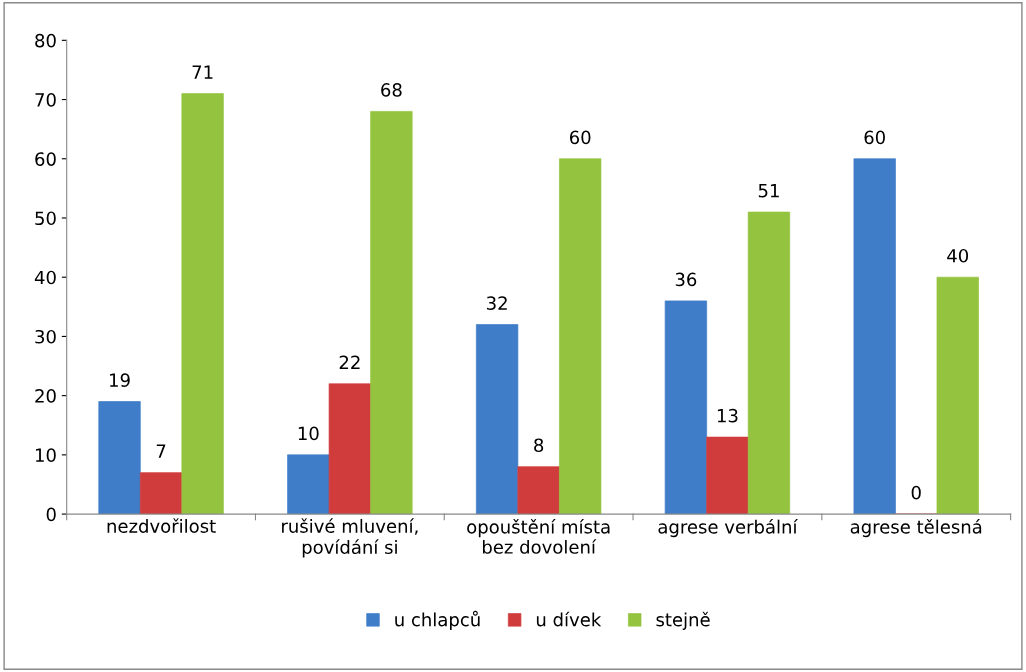 This screenshot has height=672, width=1026. What do you see at coordinates (308, 433) in the screenshot?
I see `data-label: 10` at bounding box center [308, 433].